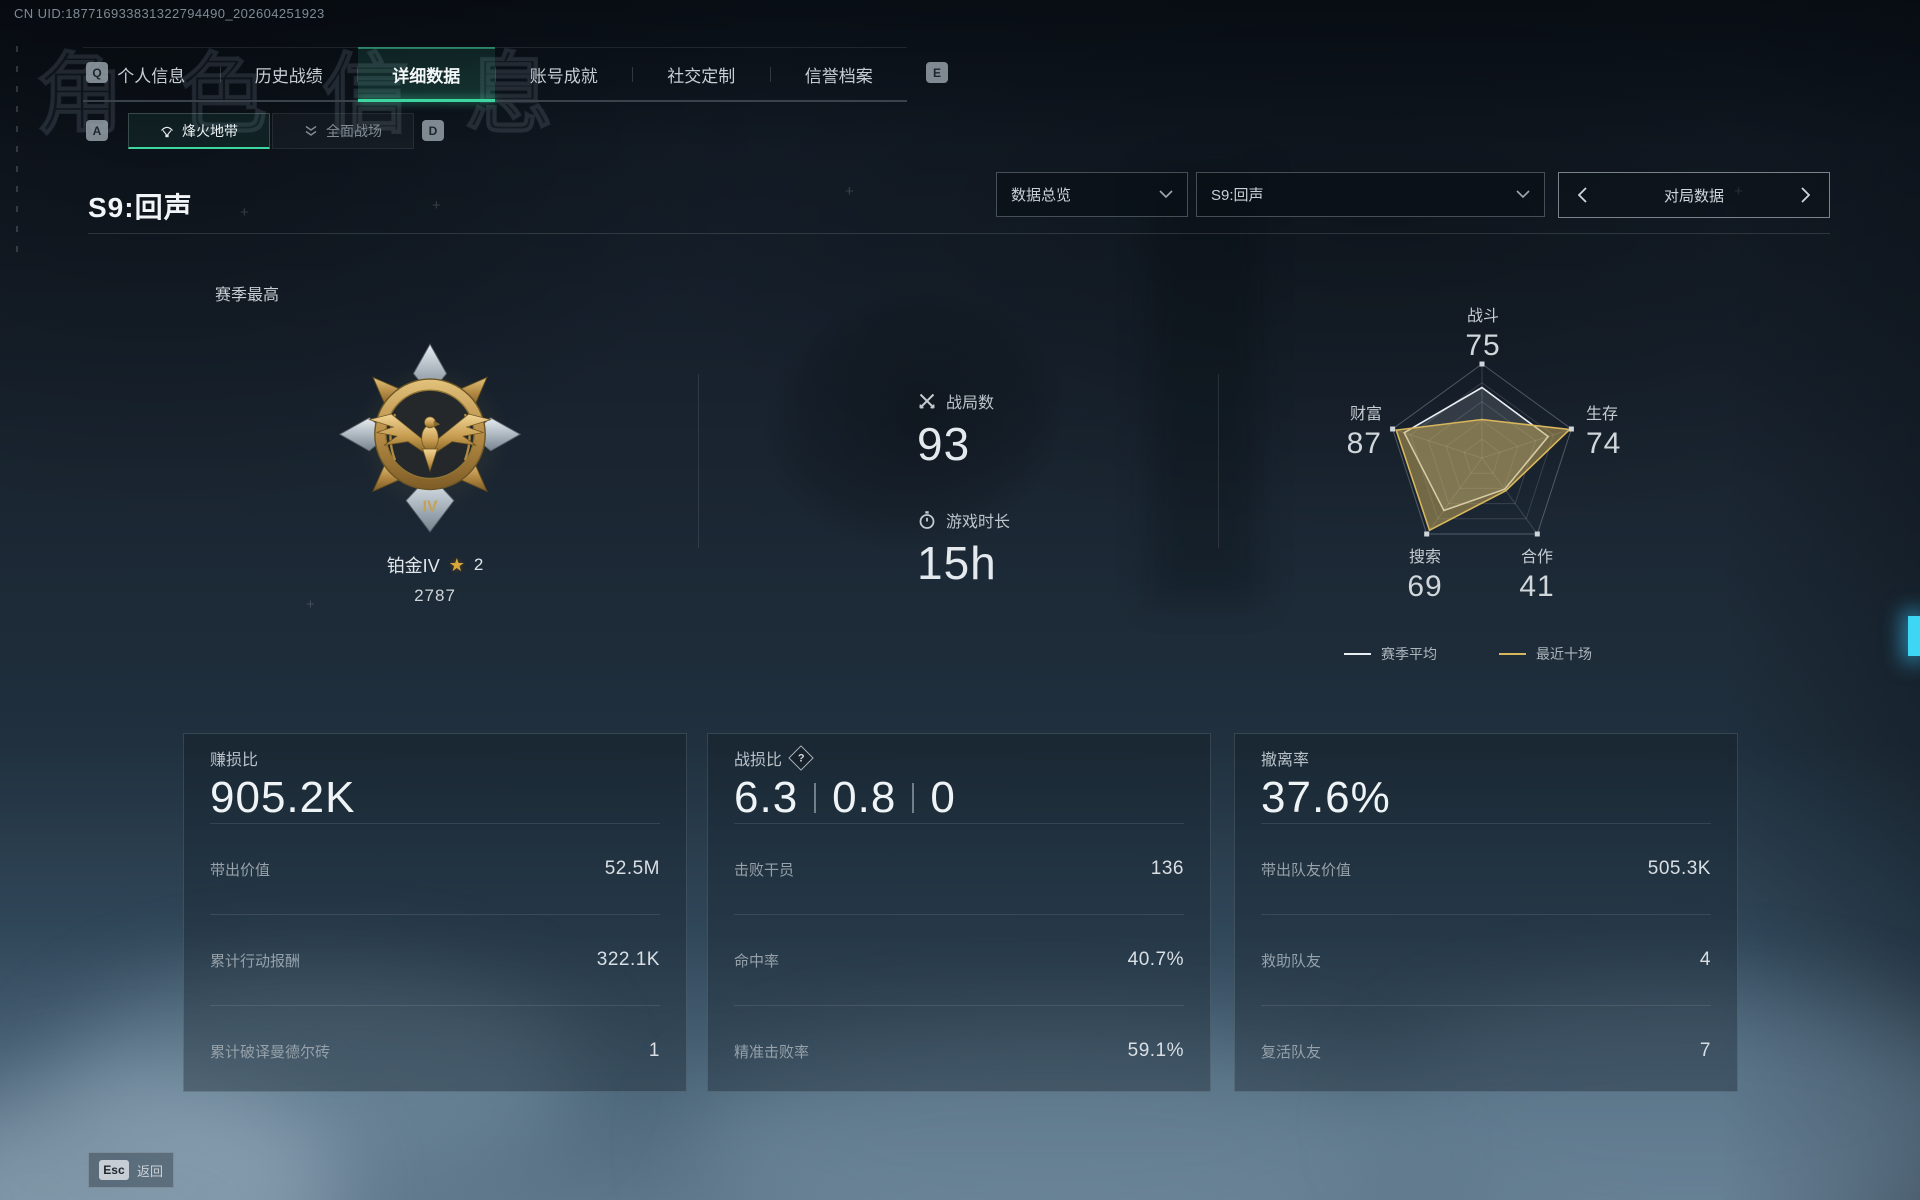 This screenshot has height=1200, width=1920. I want to click on tab-history: 历史战绩, so click(288, 76).